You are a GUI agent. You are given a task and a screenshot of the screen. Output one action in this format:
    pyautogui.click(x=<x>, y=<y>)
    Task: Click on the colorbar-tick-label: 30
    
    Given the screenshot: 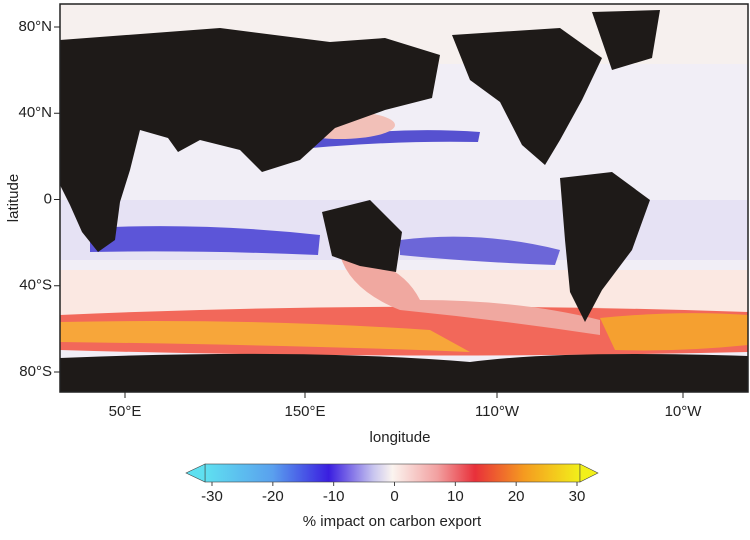 What is the action you would take?
    pyautogui.click(x=577, y=496)
    